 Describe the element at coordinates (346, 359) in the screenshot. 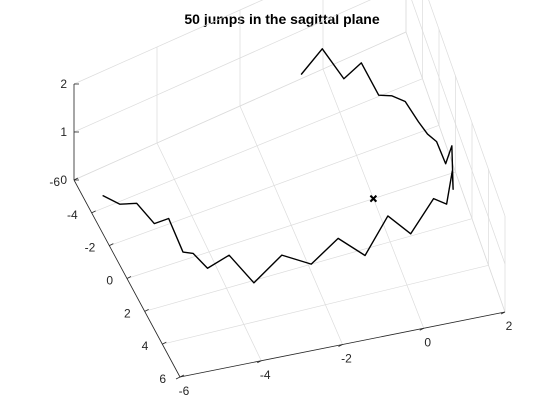

I see `y-tick-label: -2` at that location.